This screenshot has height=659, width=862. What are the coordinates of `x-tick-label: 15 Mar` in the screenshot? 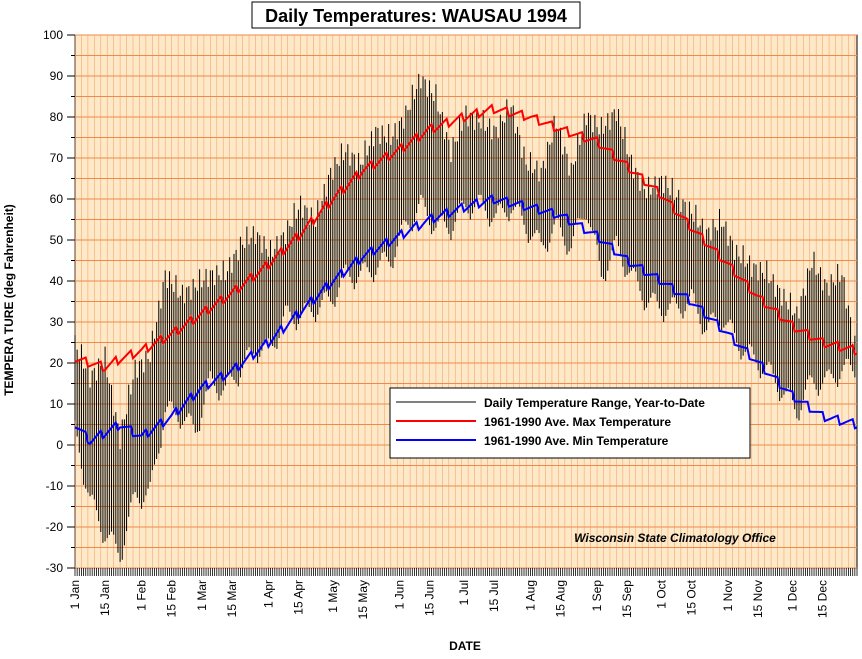 It's located at (232, 598).